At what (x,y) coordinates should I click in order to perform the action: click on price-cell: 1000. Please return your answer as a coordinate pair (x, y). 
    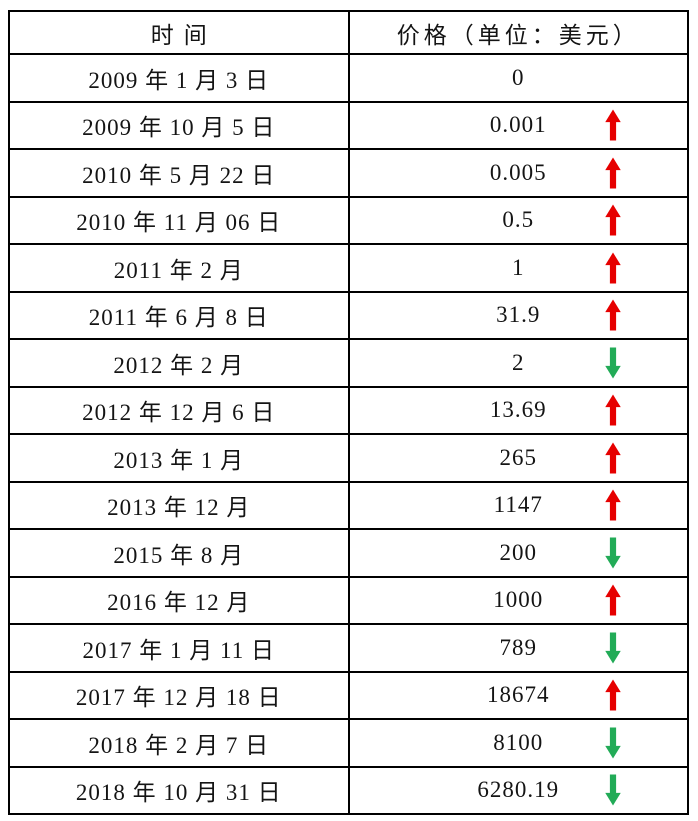
    Looking at the image, I should click on (518, 600).